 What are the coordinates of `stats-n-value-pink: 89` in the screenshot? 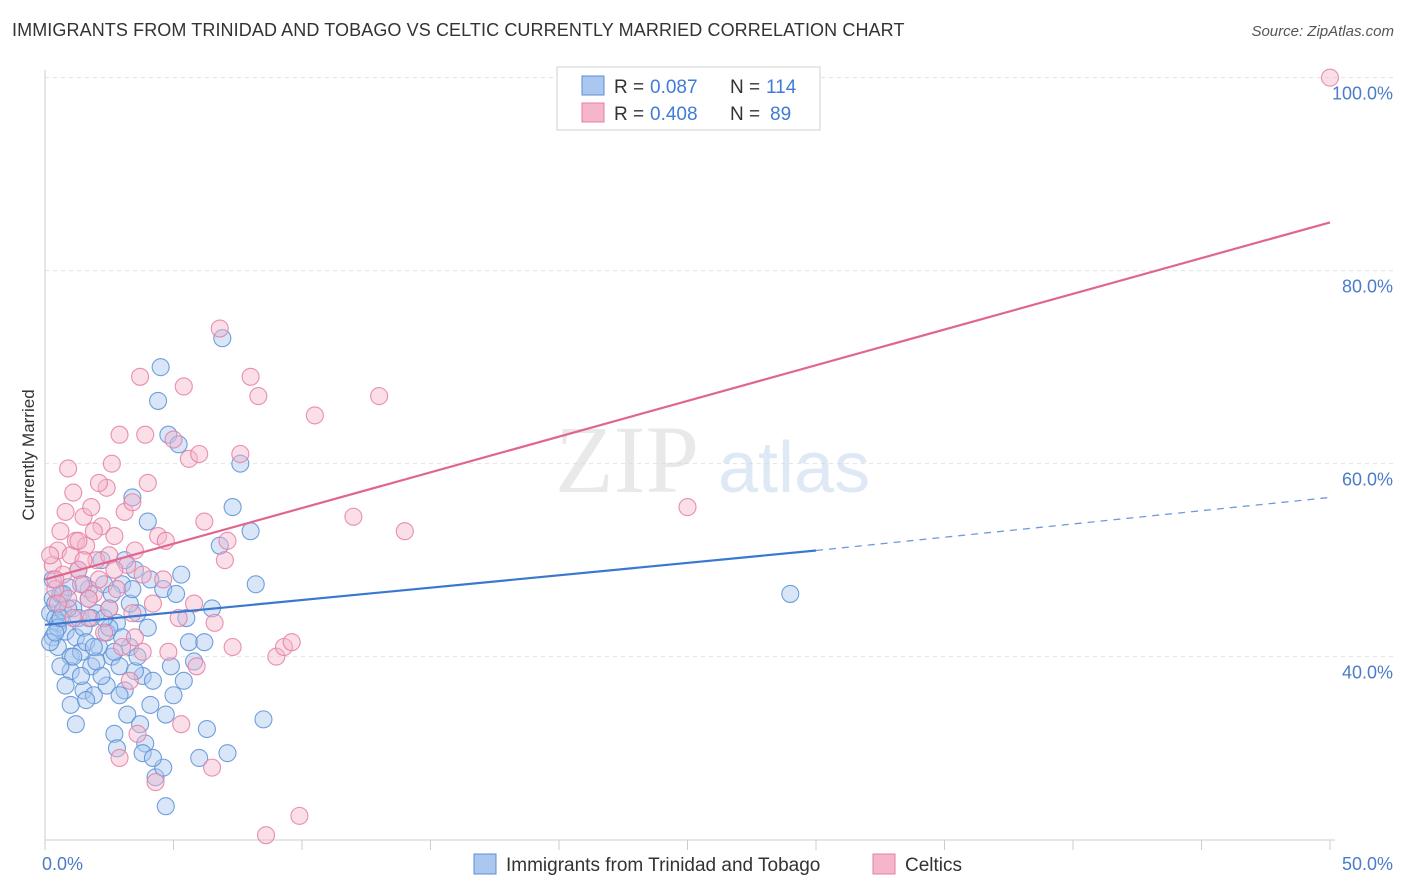 It's located at (780, 114).